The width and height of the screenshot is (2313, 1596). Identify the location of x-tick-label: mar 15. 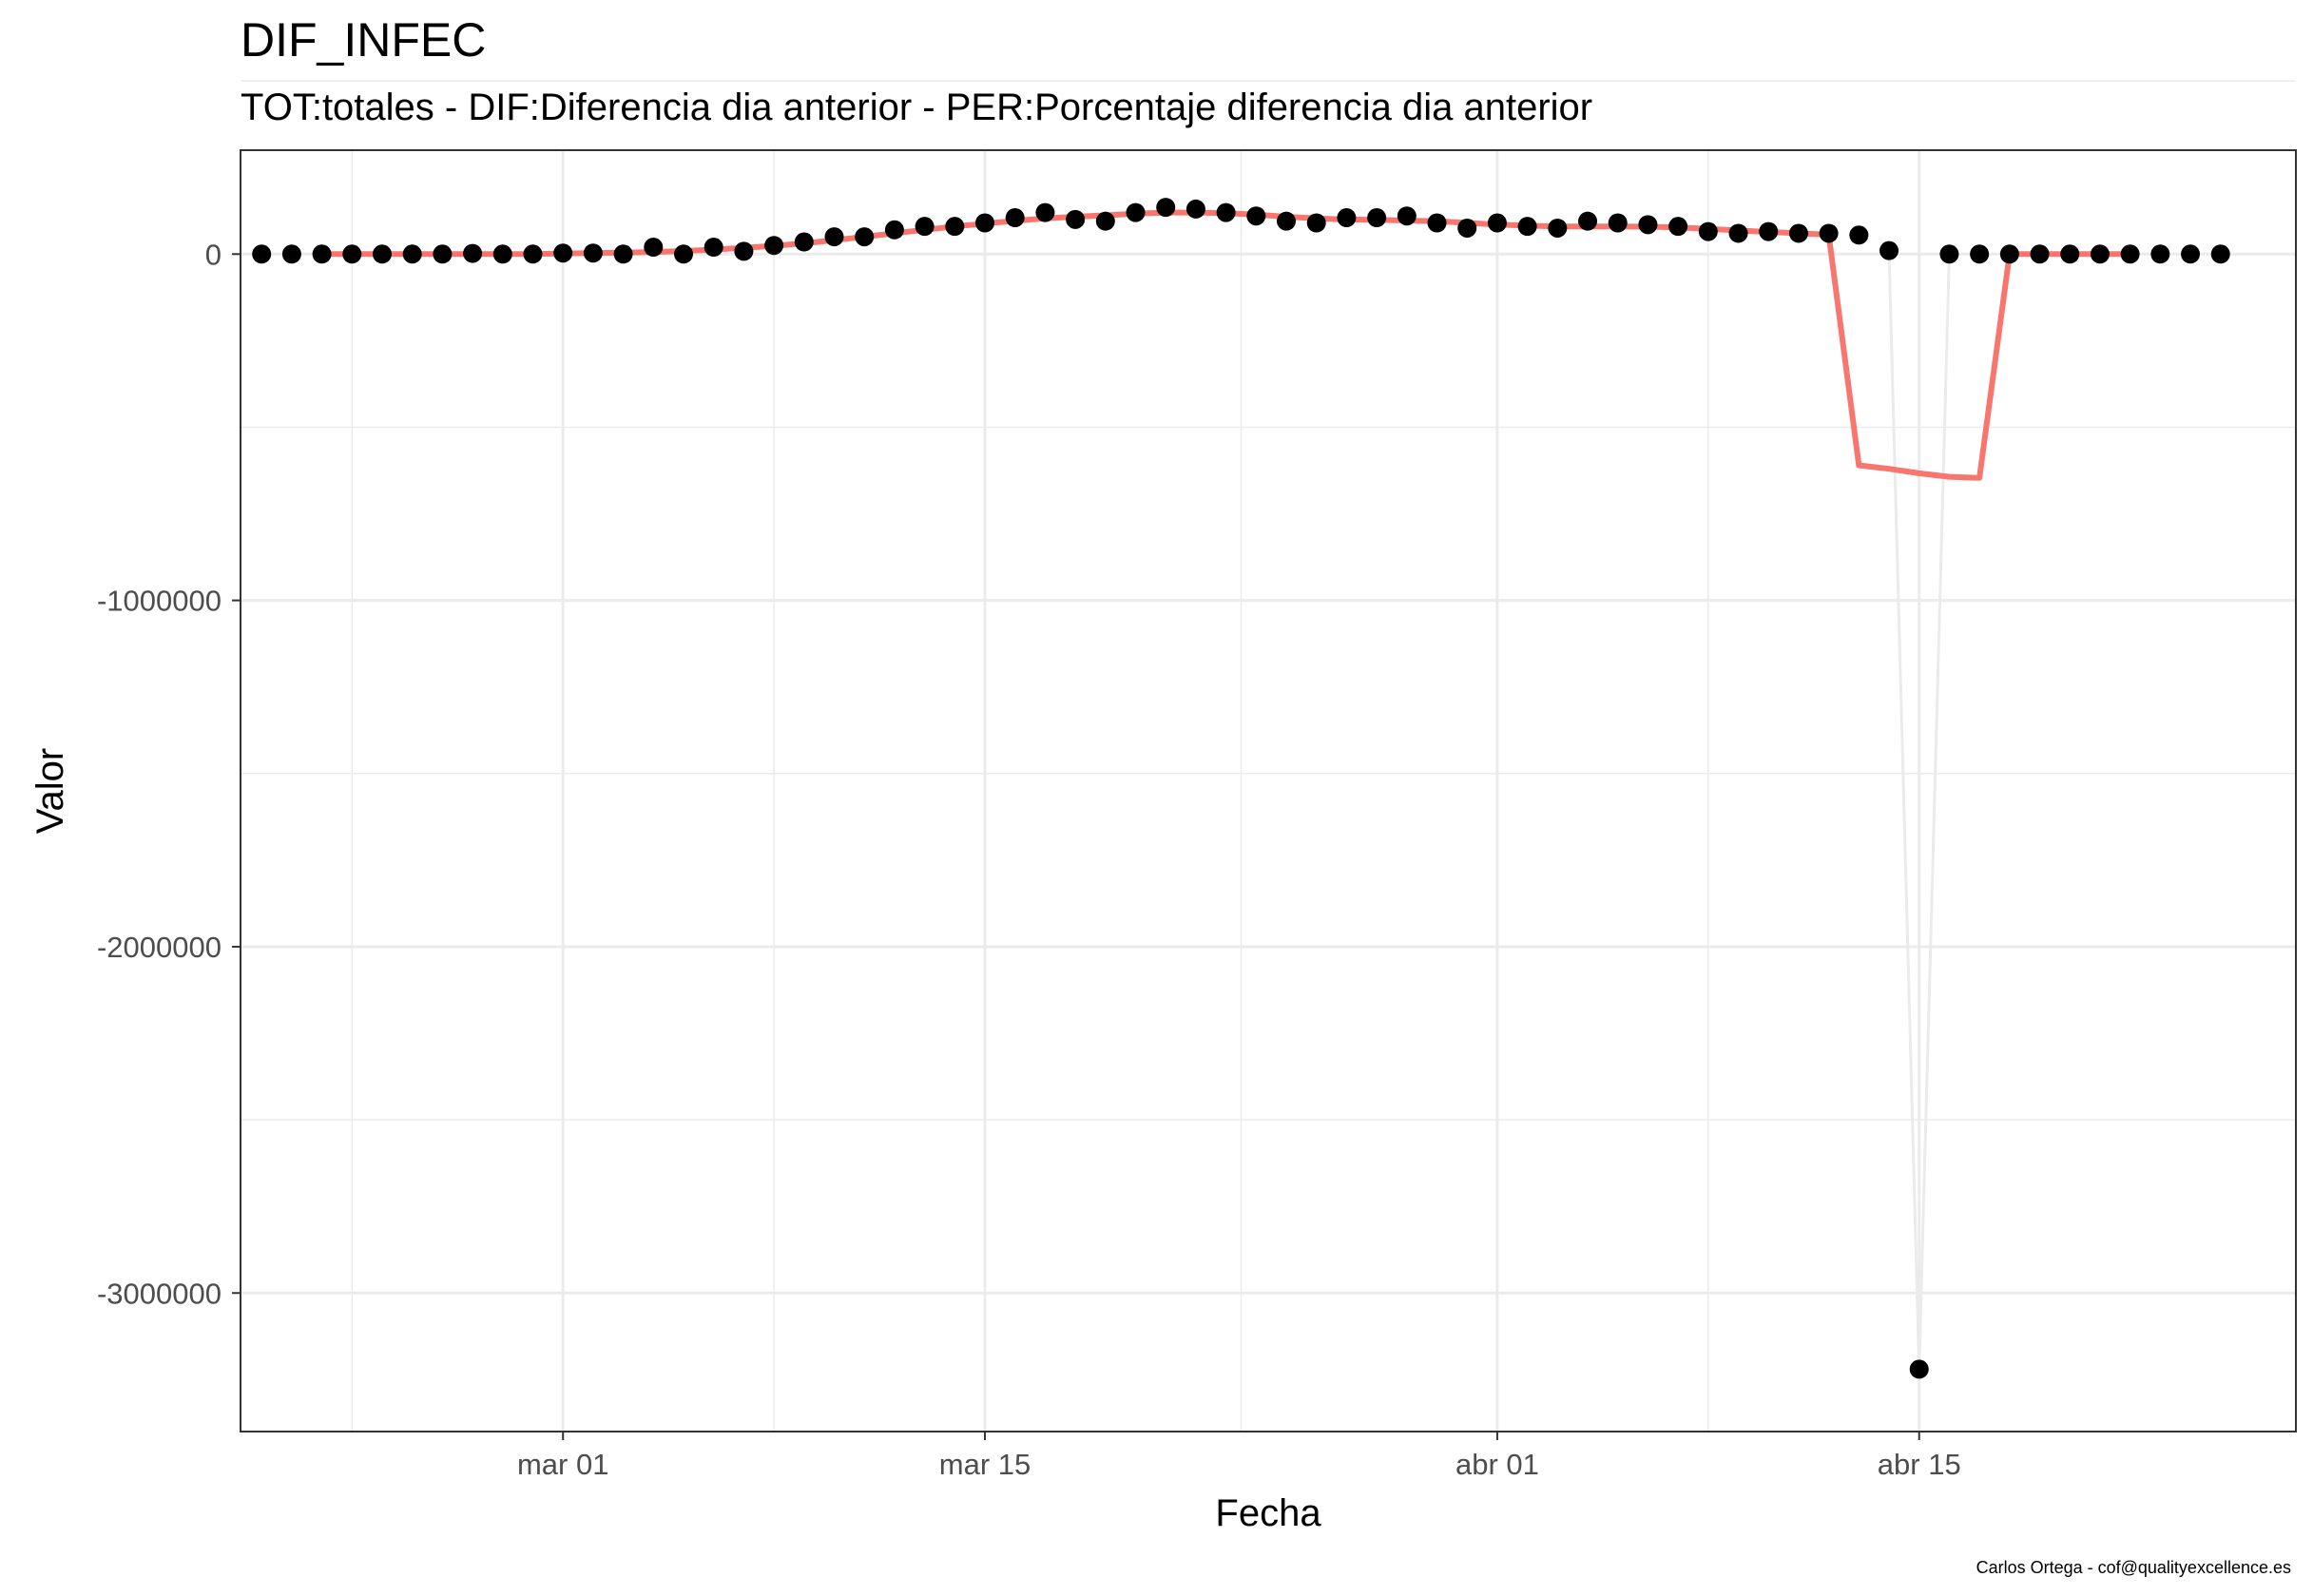
(985, 1464).